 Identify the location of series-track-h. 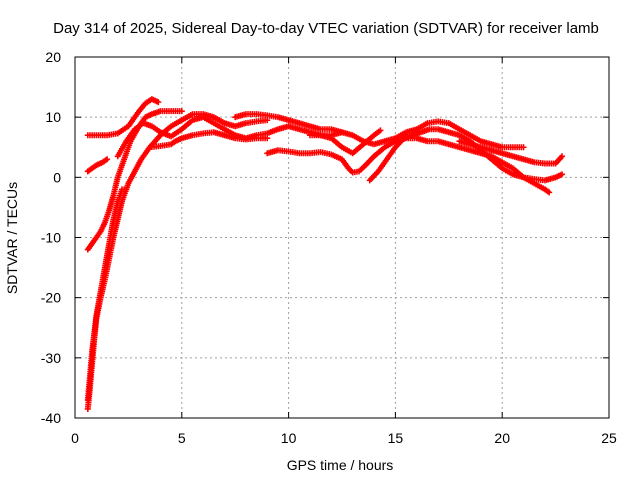
(379, 131).